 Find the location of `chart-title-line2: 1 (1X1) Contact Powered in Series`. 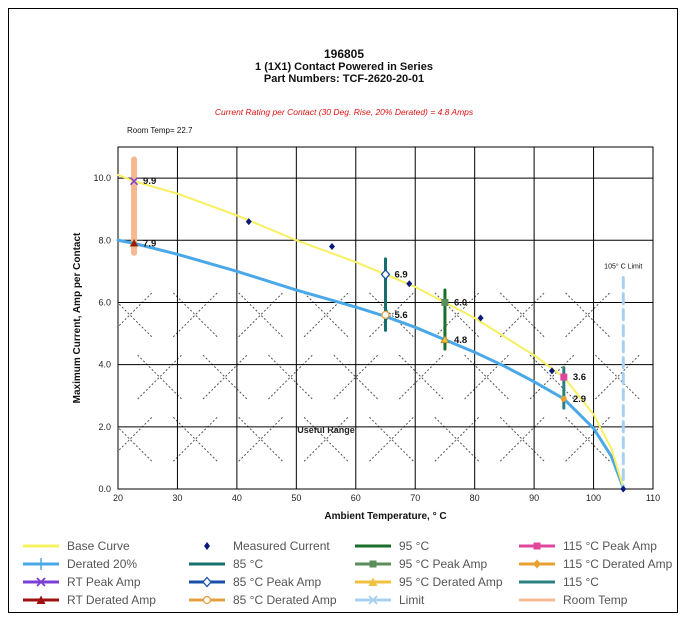

chart-title-line2: 1 (1X1) Contact Powered in Series is located at coordinates (344, 67).